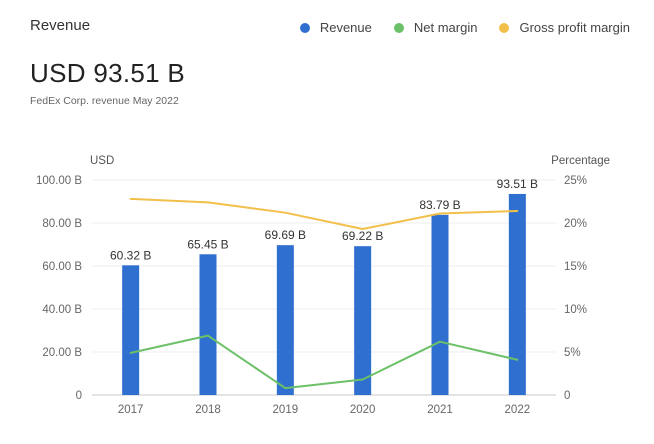 The image size is (654, 444). What do you see at coordinates (59, 181) in the screenshot?
I see `left-axis-tick-label: 100.00 B` at bounding box center [59, 181].